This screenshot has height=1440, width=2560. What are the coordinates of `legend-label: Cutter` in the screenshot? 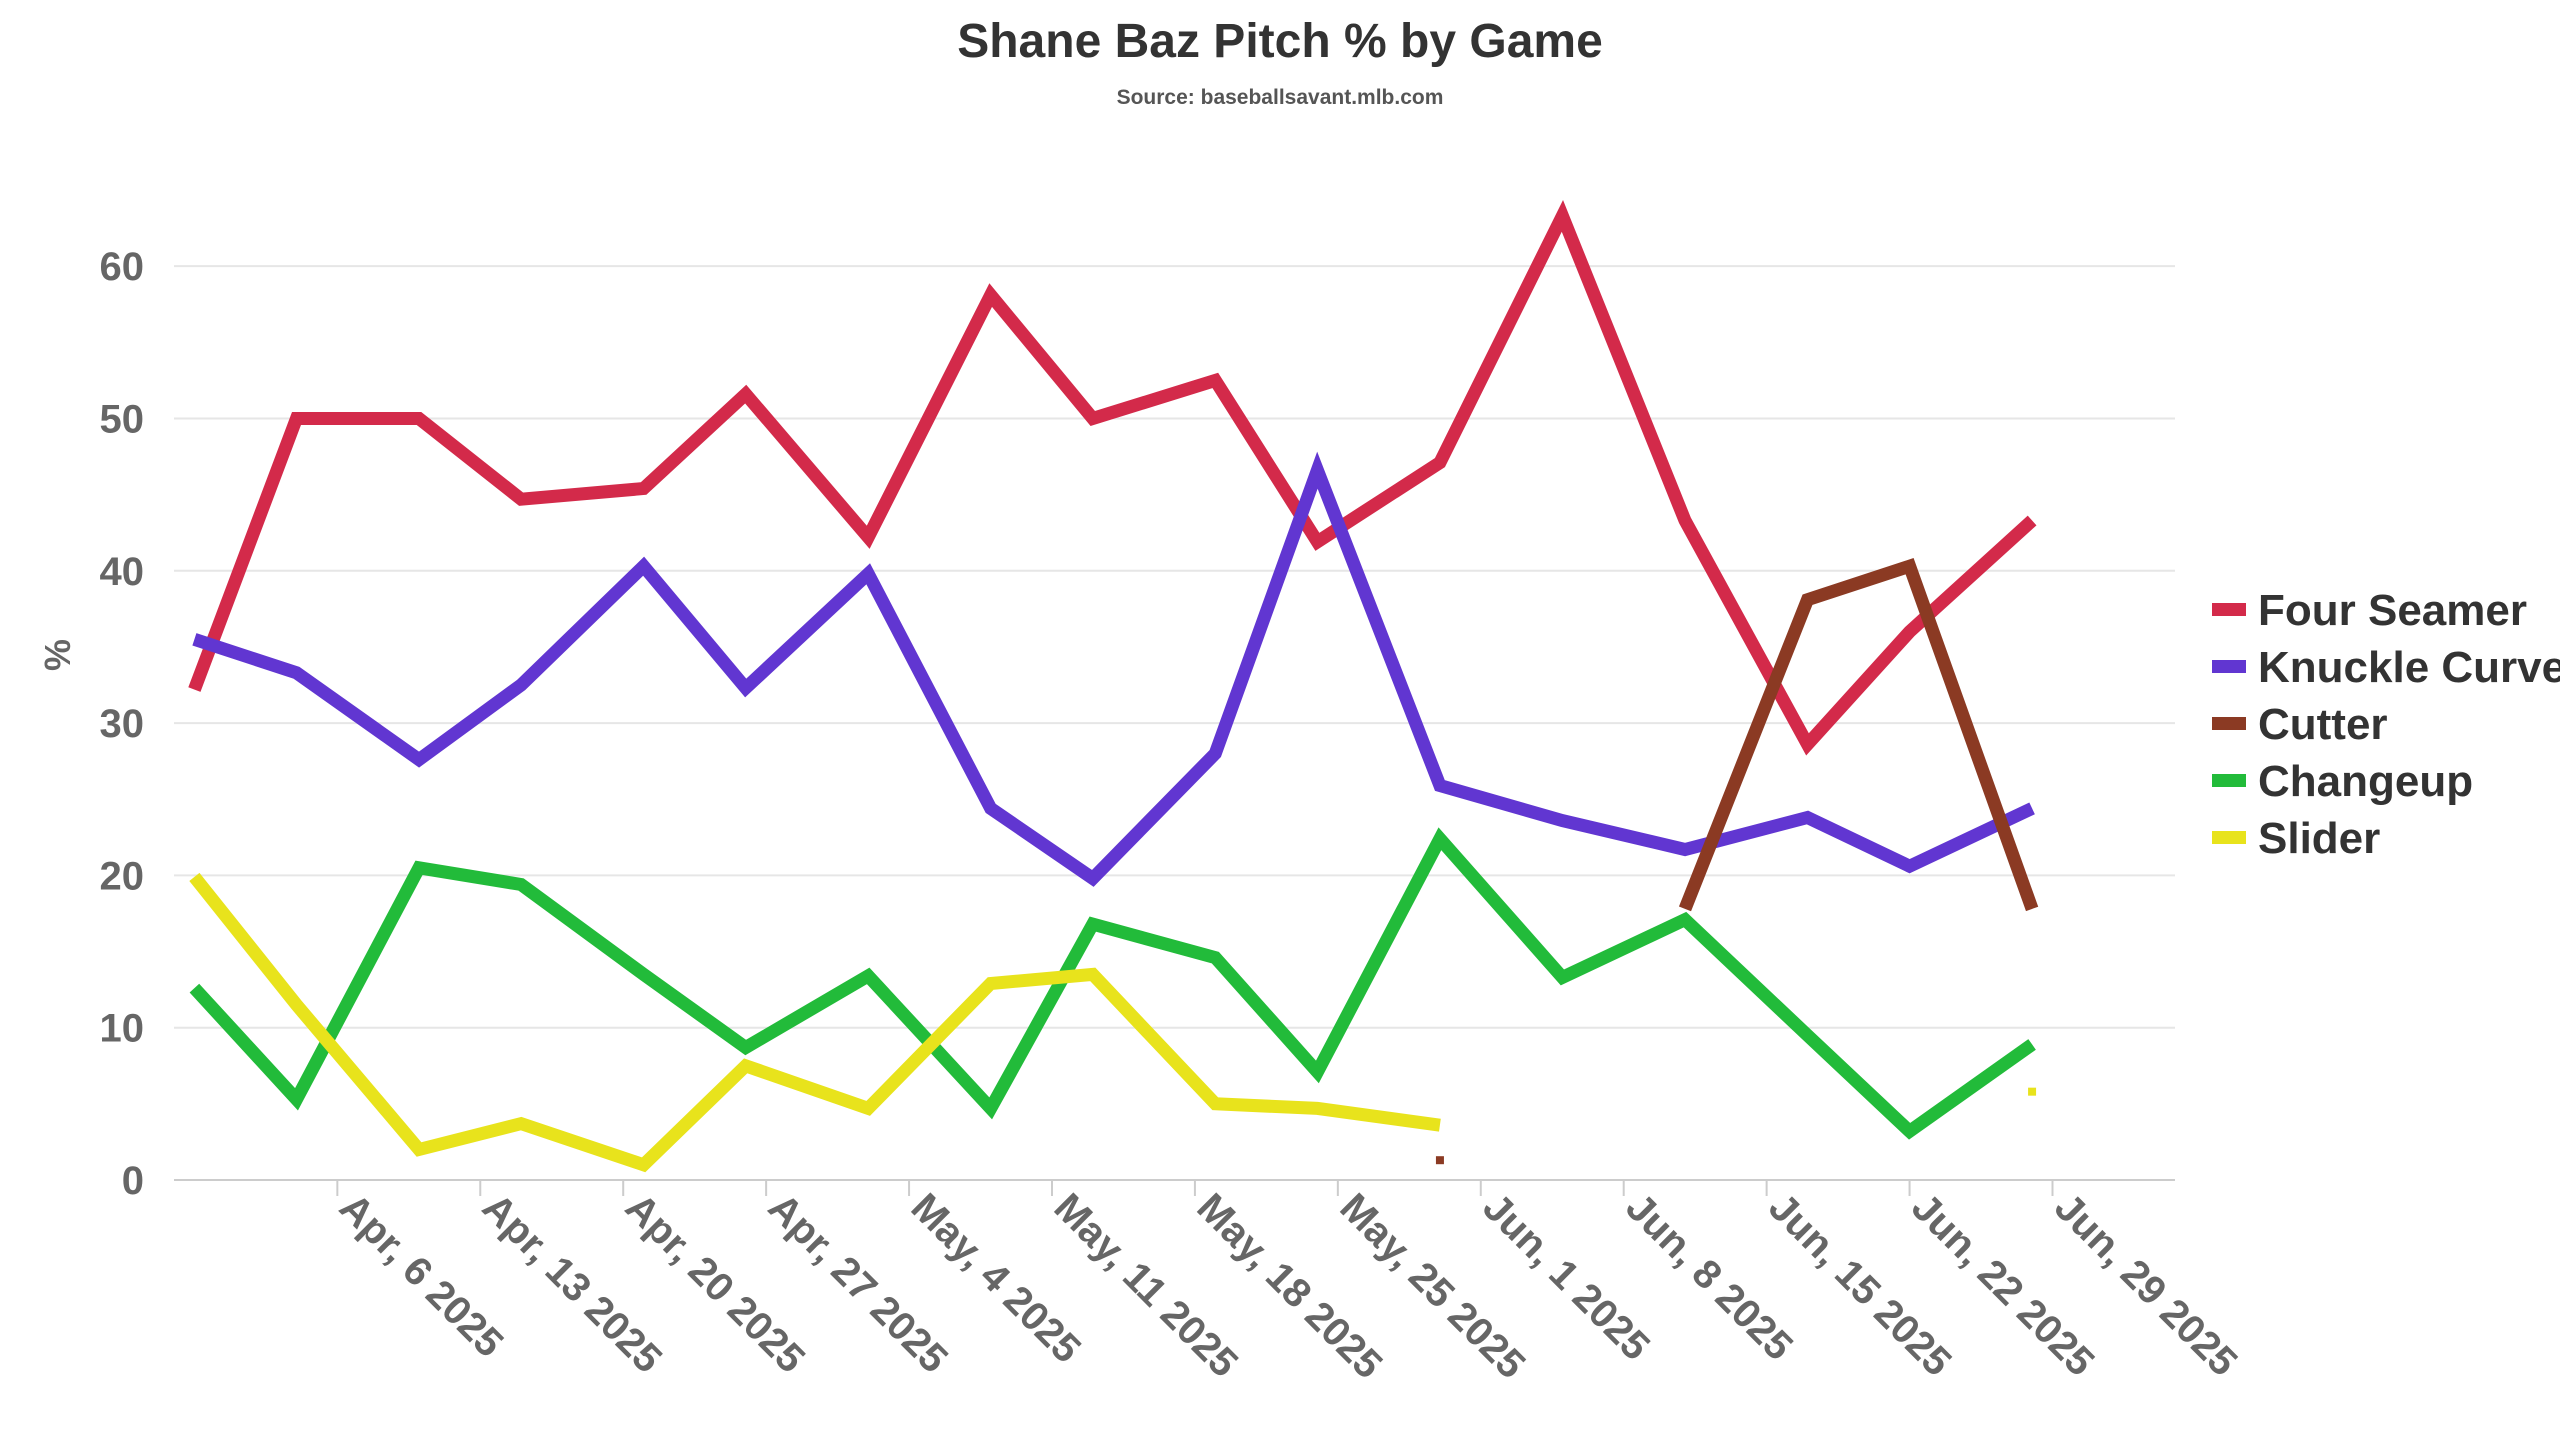 It's located at (2323, 724).